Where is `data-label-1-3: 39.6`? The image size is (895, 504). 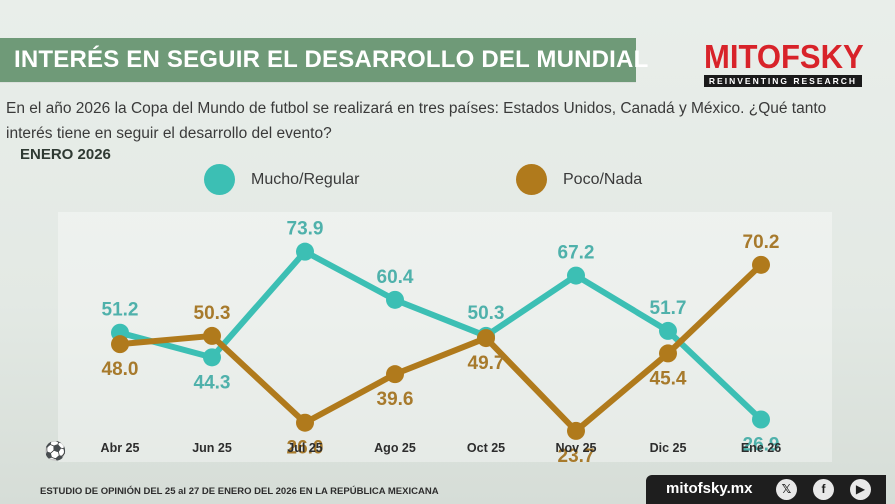 data-label-1-3: 39.6 is located at coordinates (395, 399).